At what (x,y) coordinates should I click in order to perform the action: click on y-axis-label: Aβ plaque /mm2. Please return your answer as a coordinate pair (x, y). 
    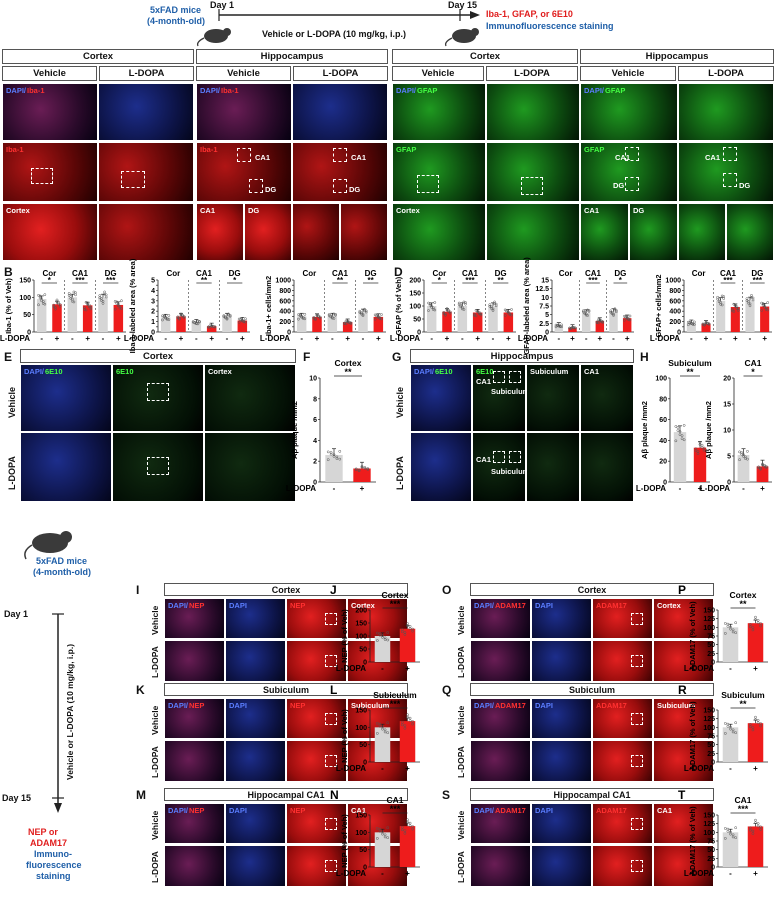
    Looking at the image, I should click on (644, 430).